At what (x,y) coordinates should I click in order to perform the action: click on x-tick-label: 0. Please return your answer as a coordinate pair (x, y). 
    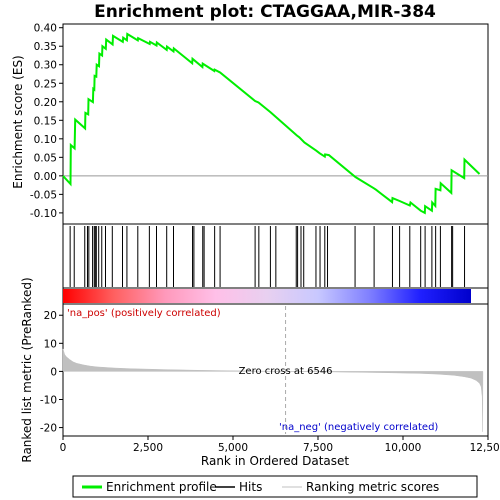
    Looking at the image, I should click on (63, 448).